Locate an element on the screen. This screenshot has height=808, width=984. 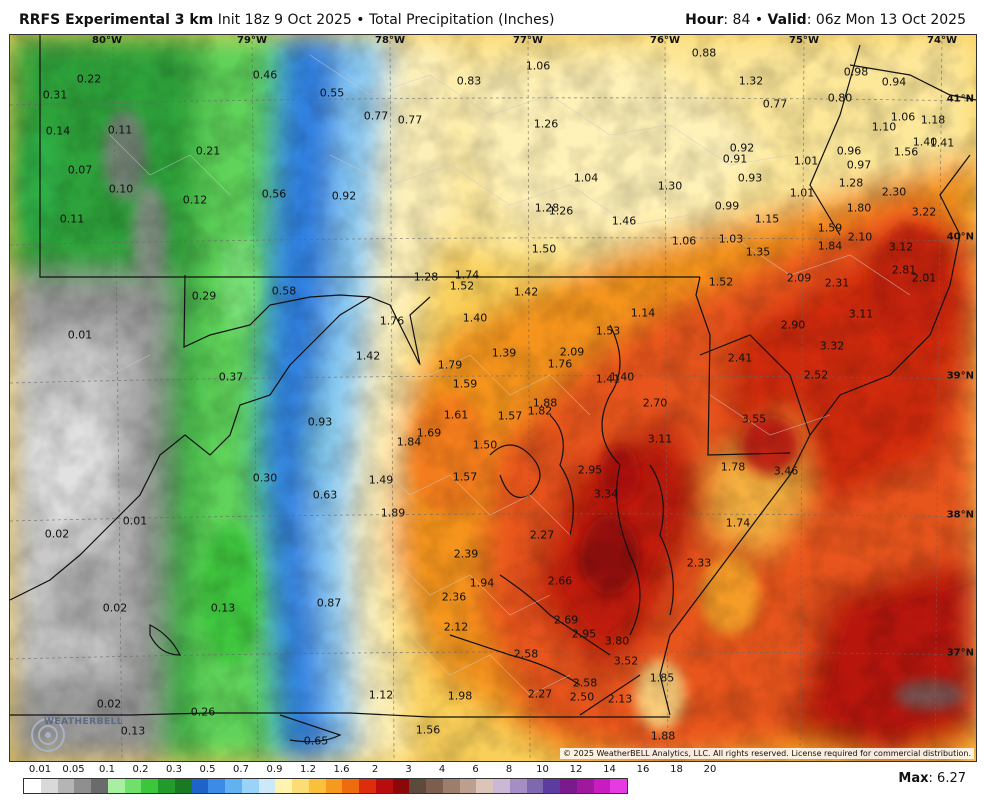
precip-value: 0.98 is located at coordinates (856, 72).